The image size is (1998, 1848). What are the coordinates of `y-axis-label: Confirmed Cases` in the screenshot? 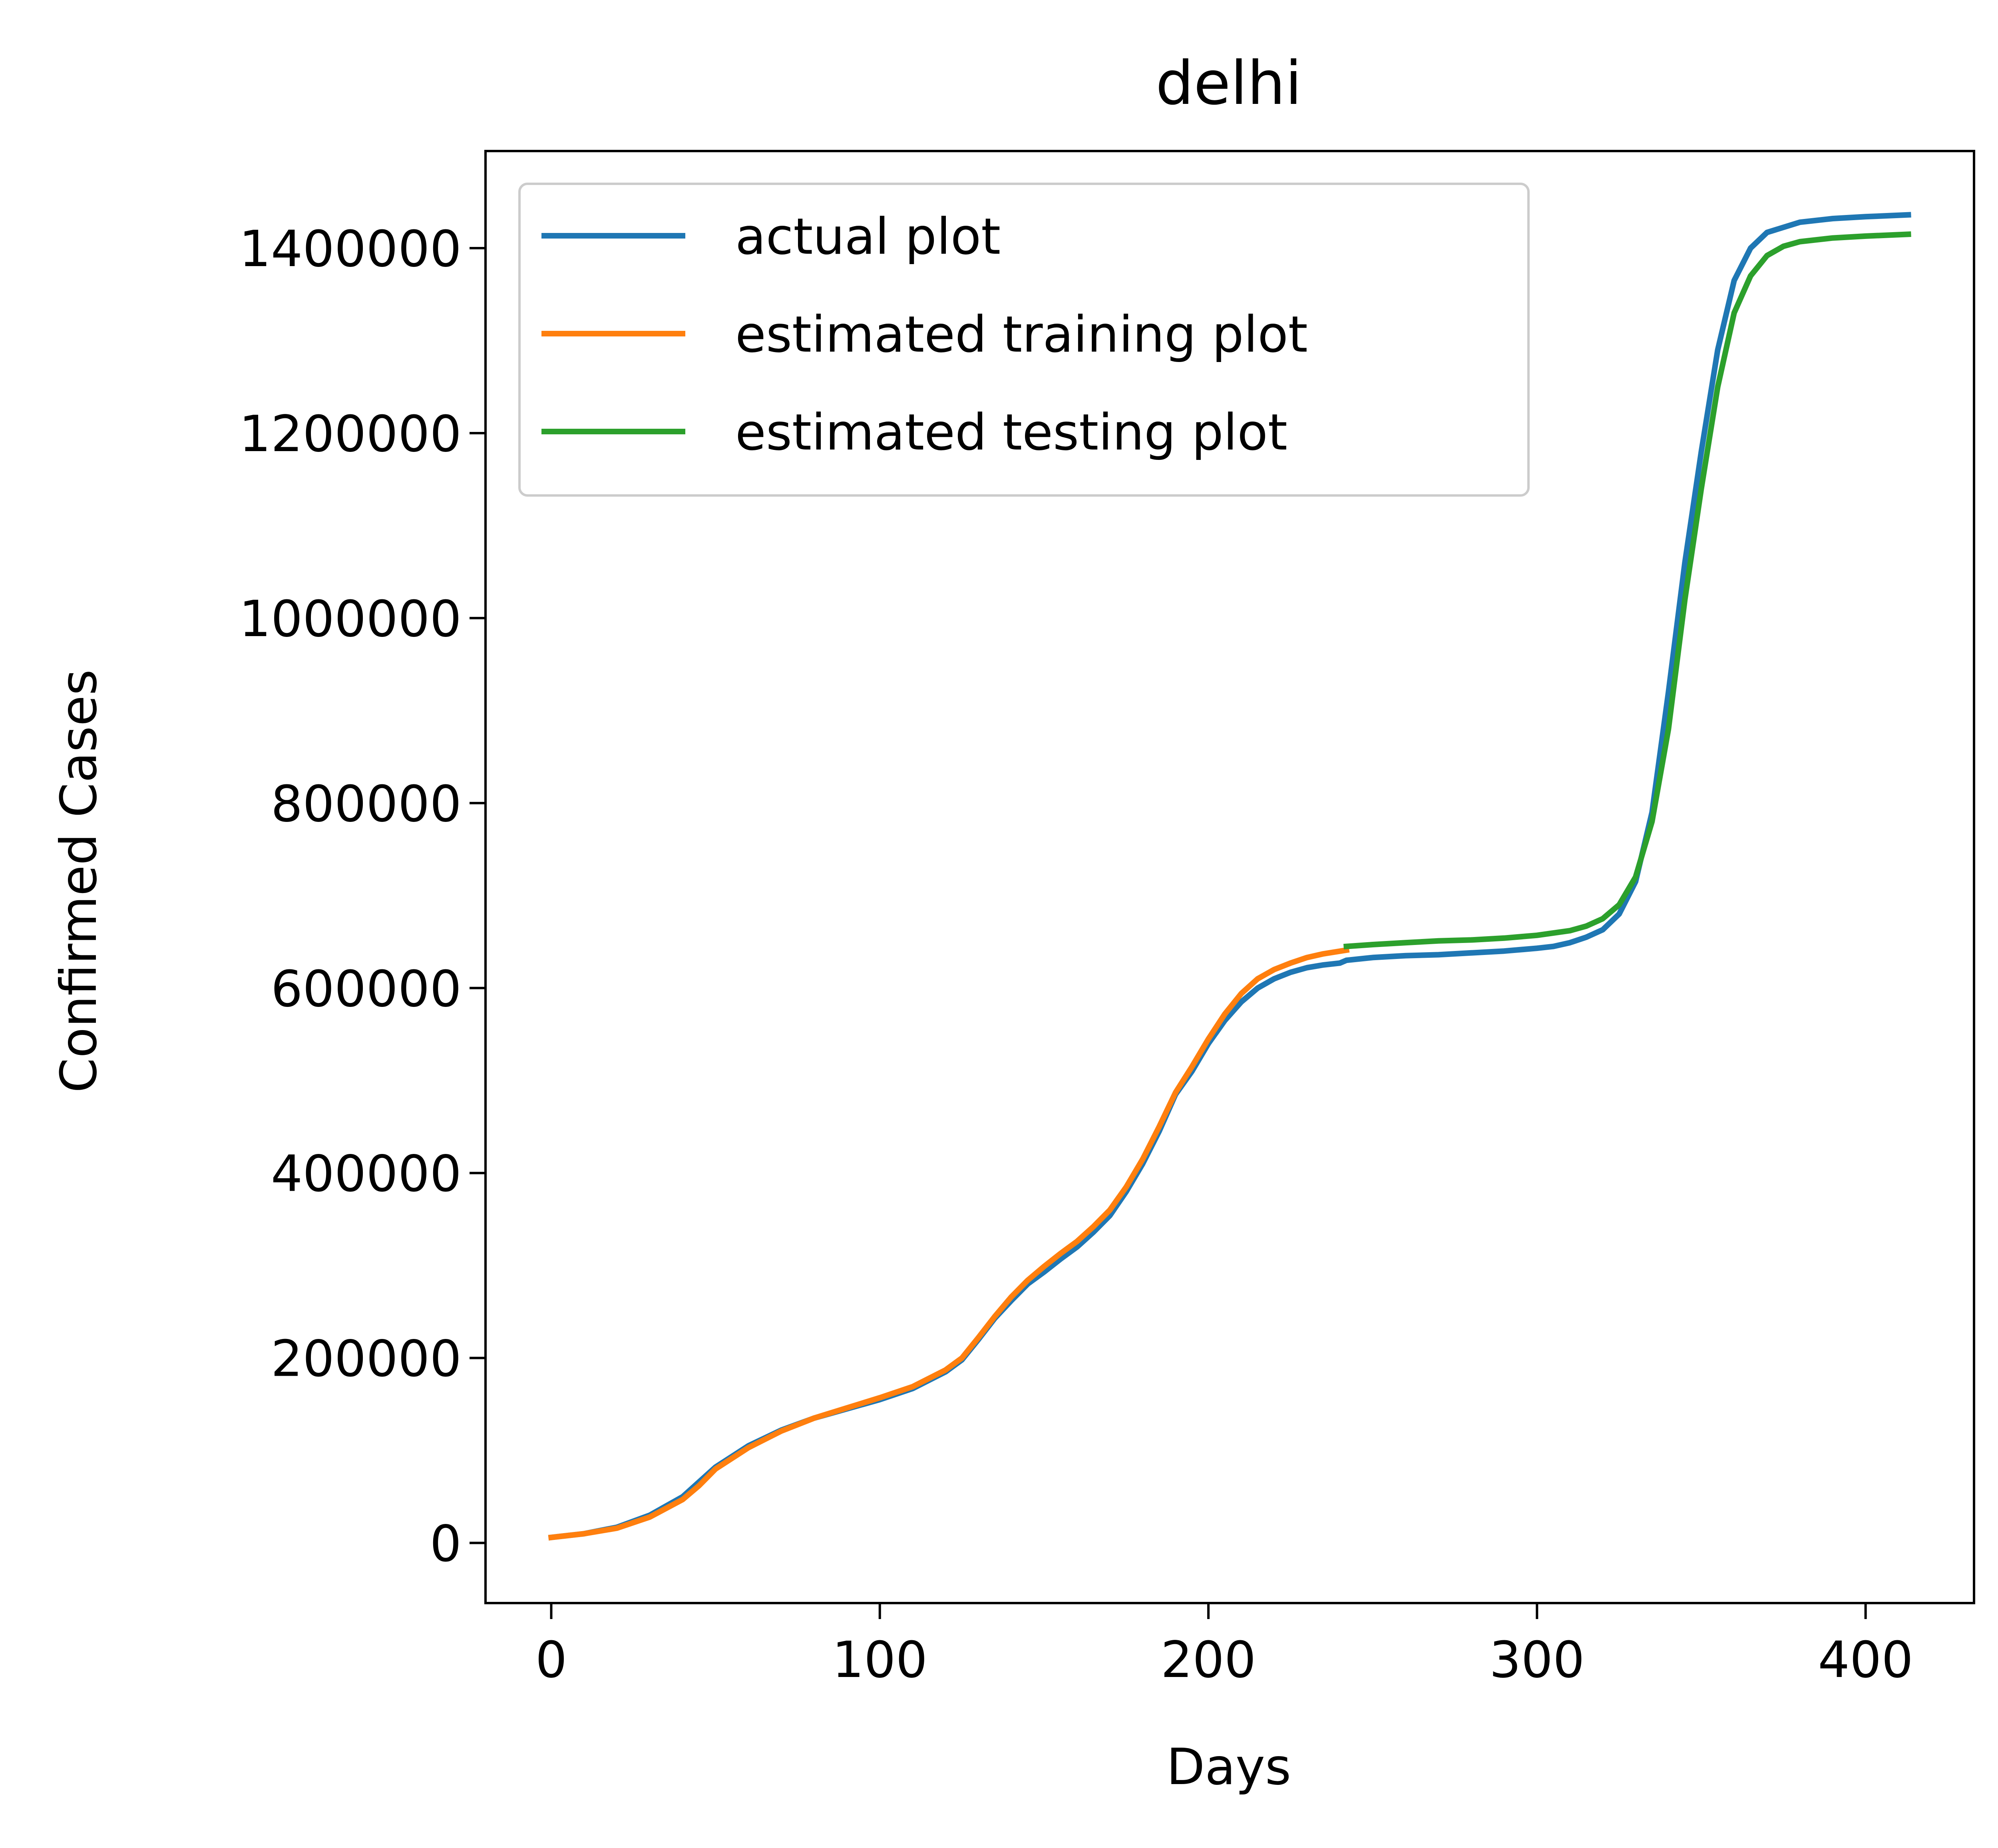 It's located at (79, 881).